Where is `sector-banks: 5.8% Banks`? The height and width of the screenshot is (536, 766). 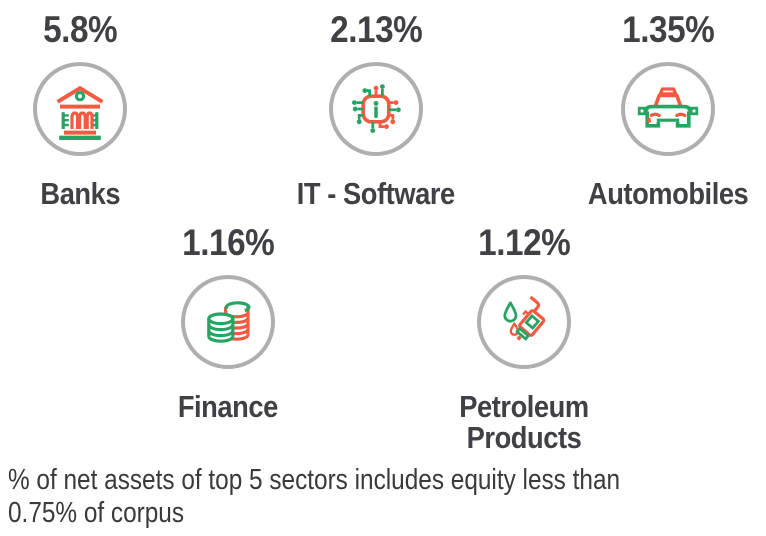 sector-banks: 5.8% Banks is located at coordinates (115, 108).